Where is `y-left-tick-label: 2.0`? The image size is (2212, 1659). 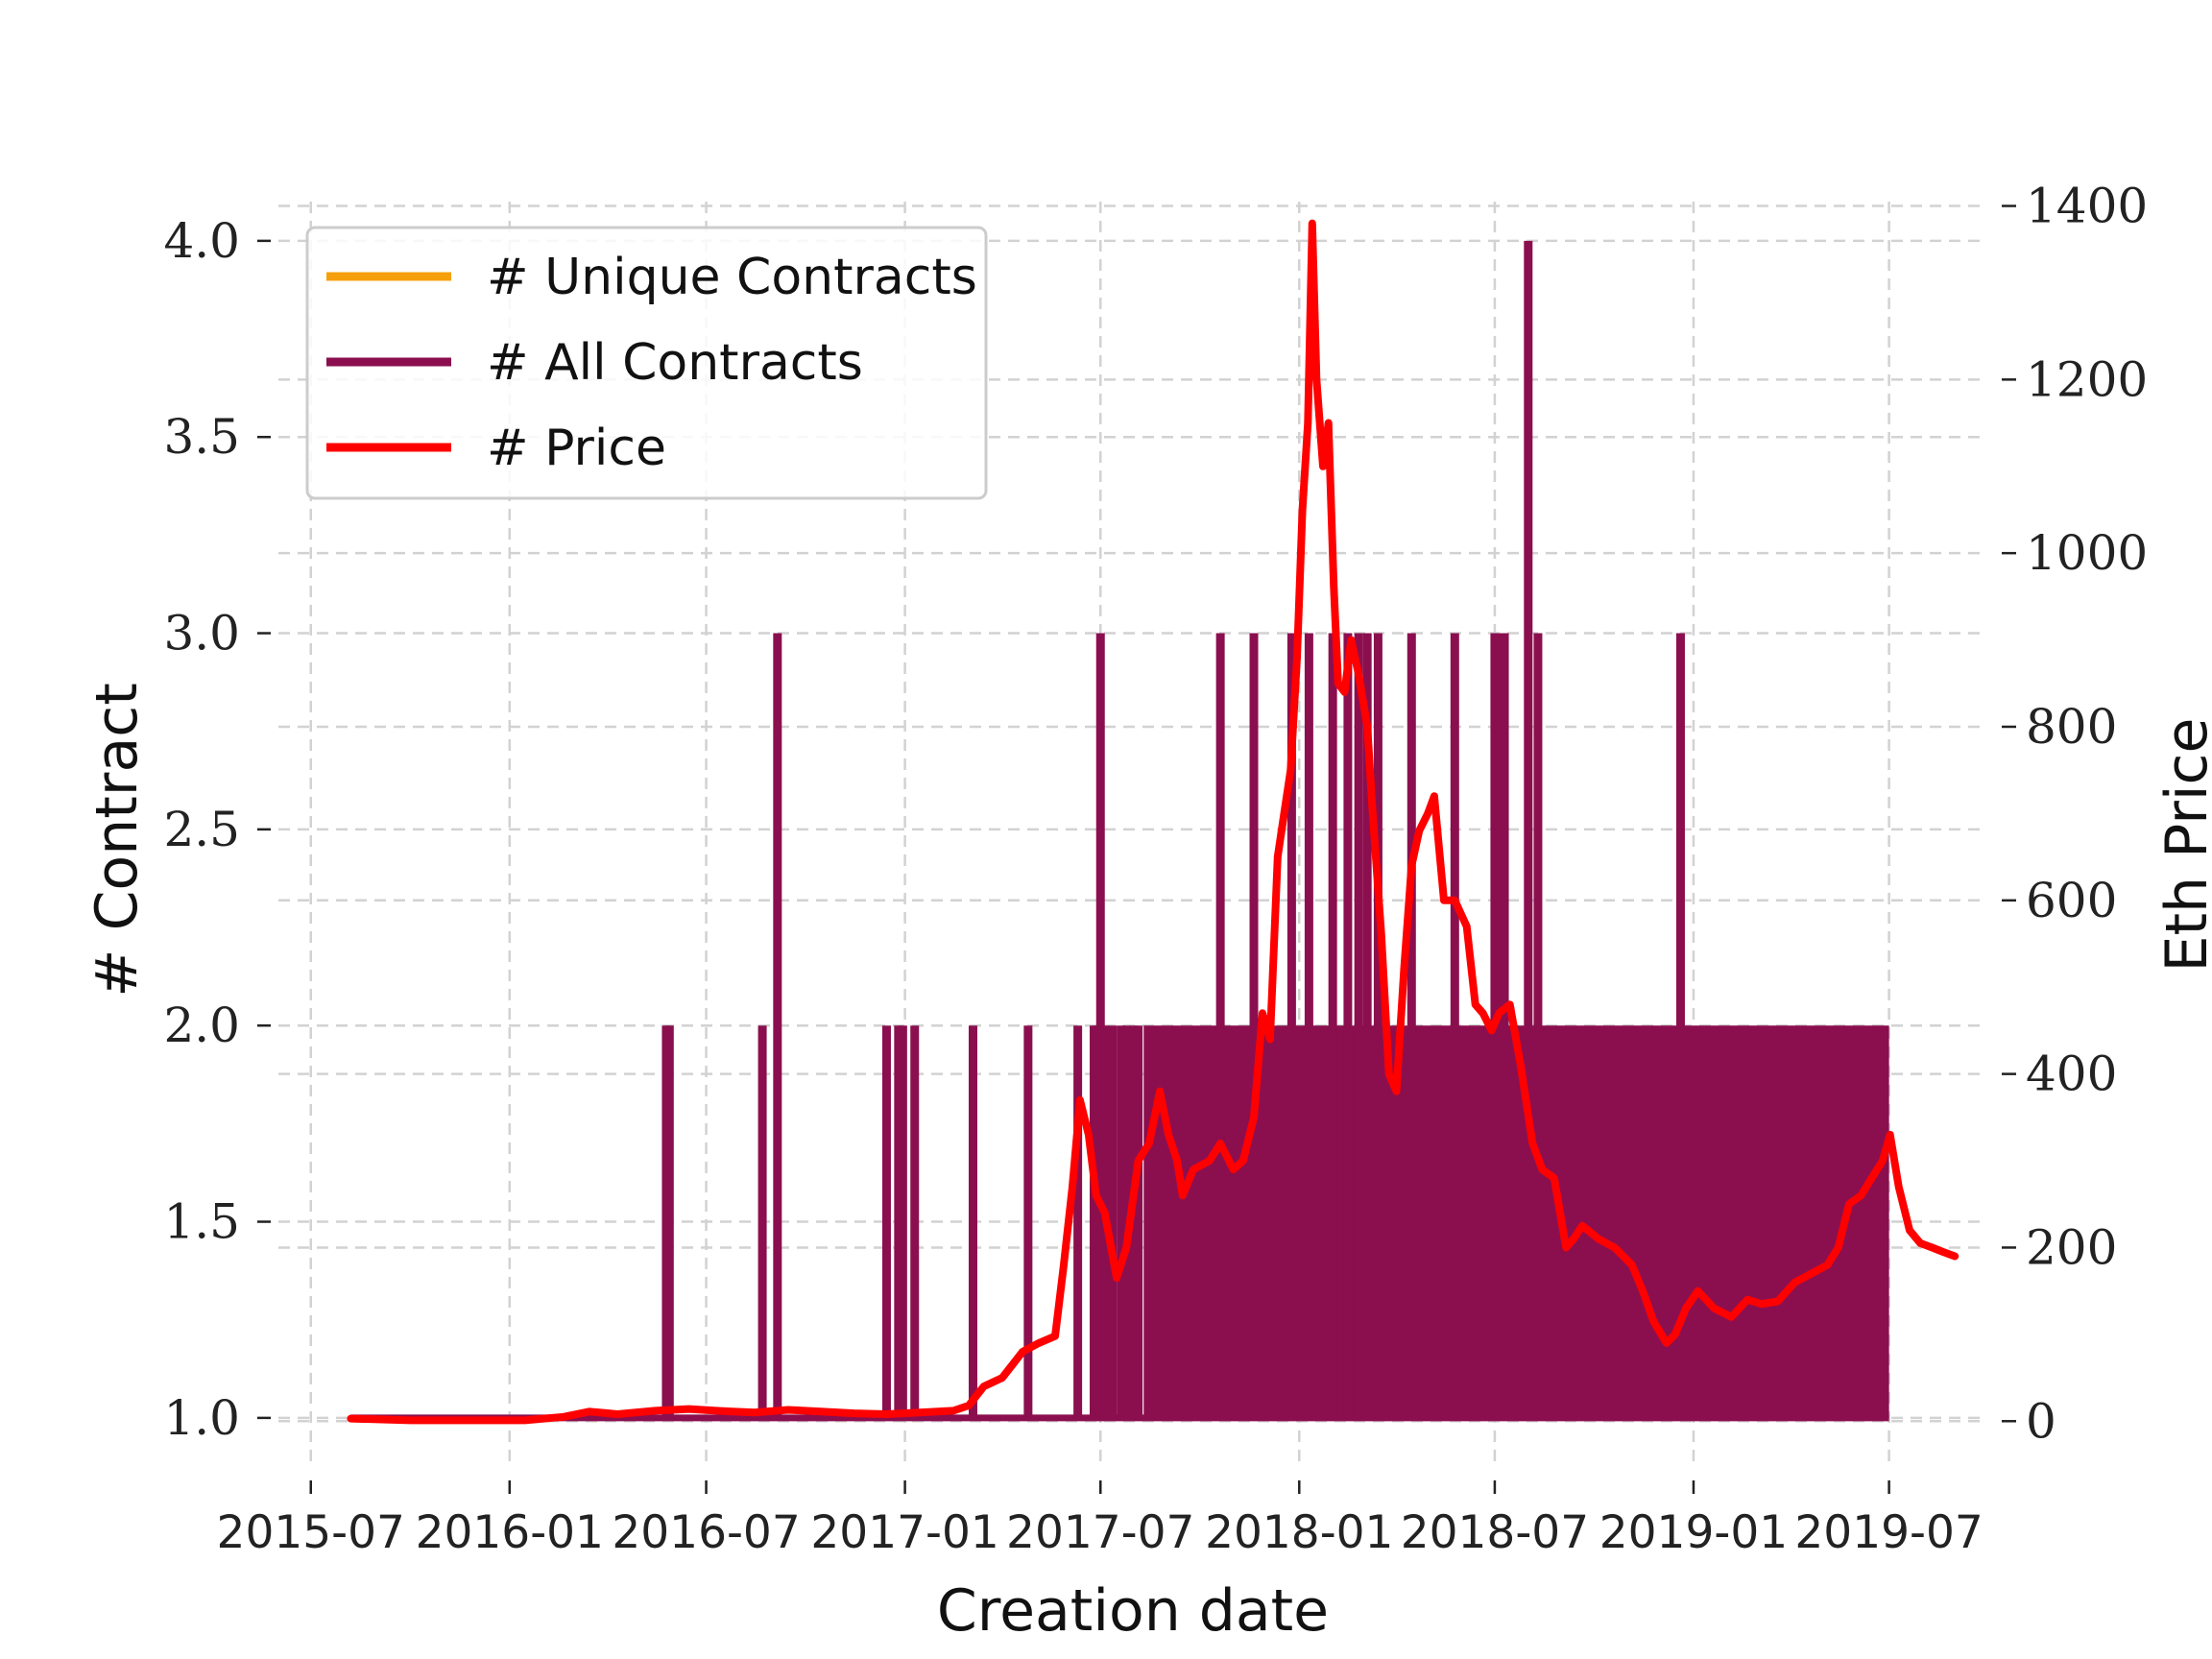 y-left-tick-label: 2.0 is located at coordinates (201, 1025).